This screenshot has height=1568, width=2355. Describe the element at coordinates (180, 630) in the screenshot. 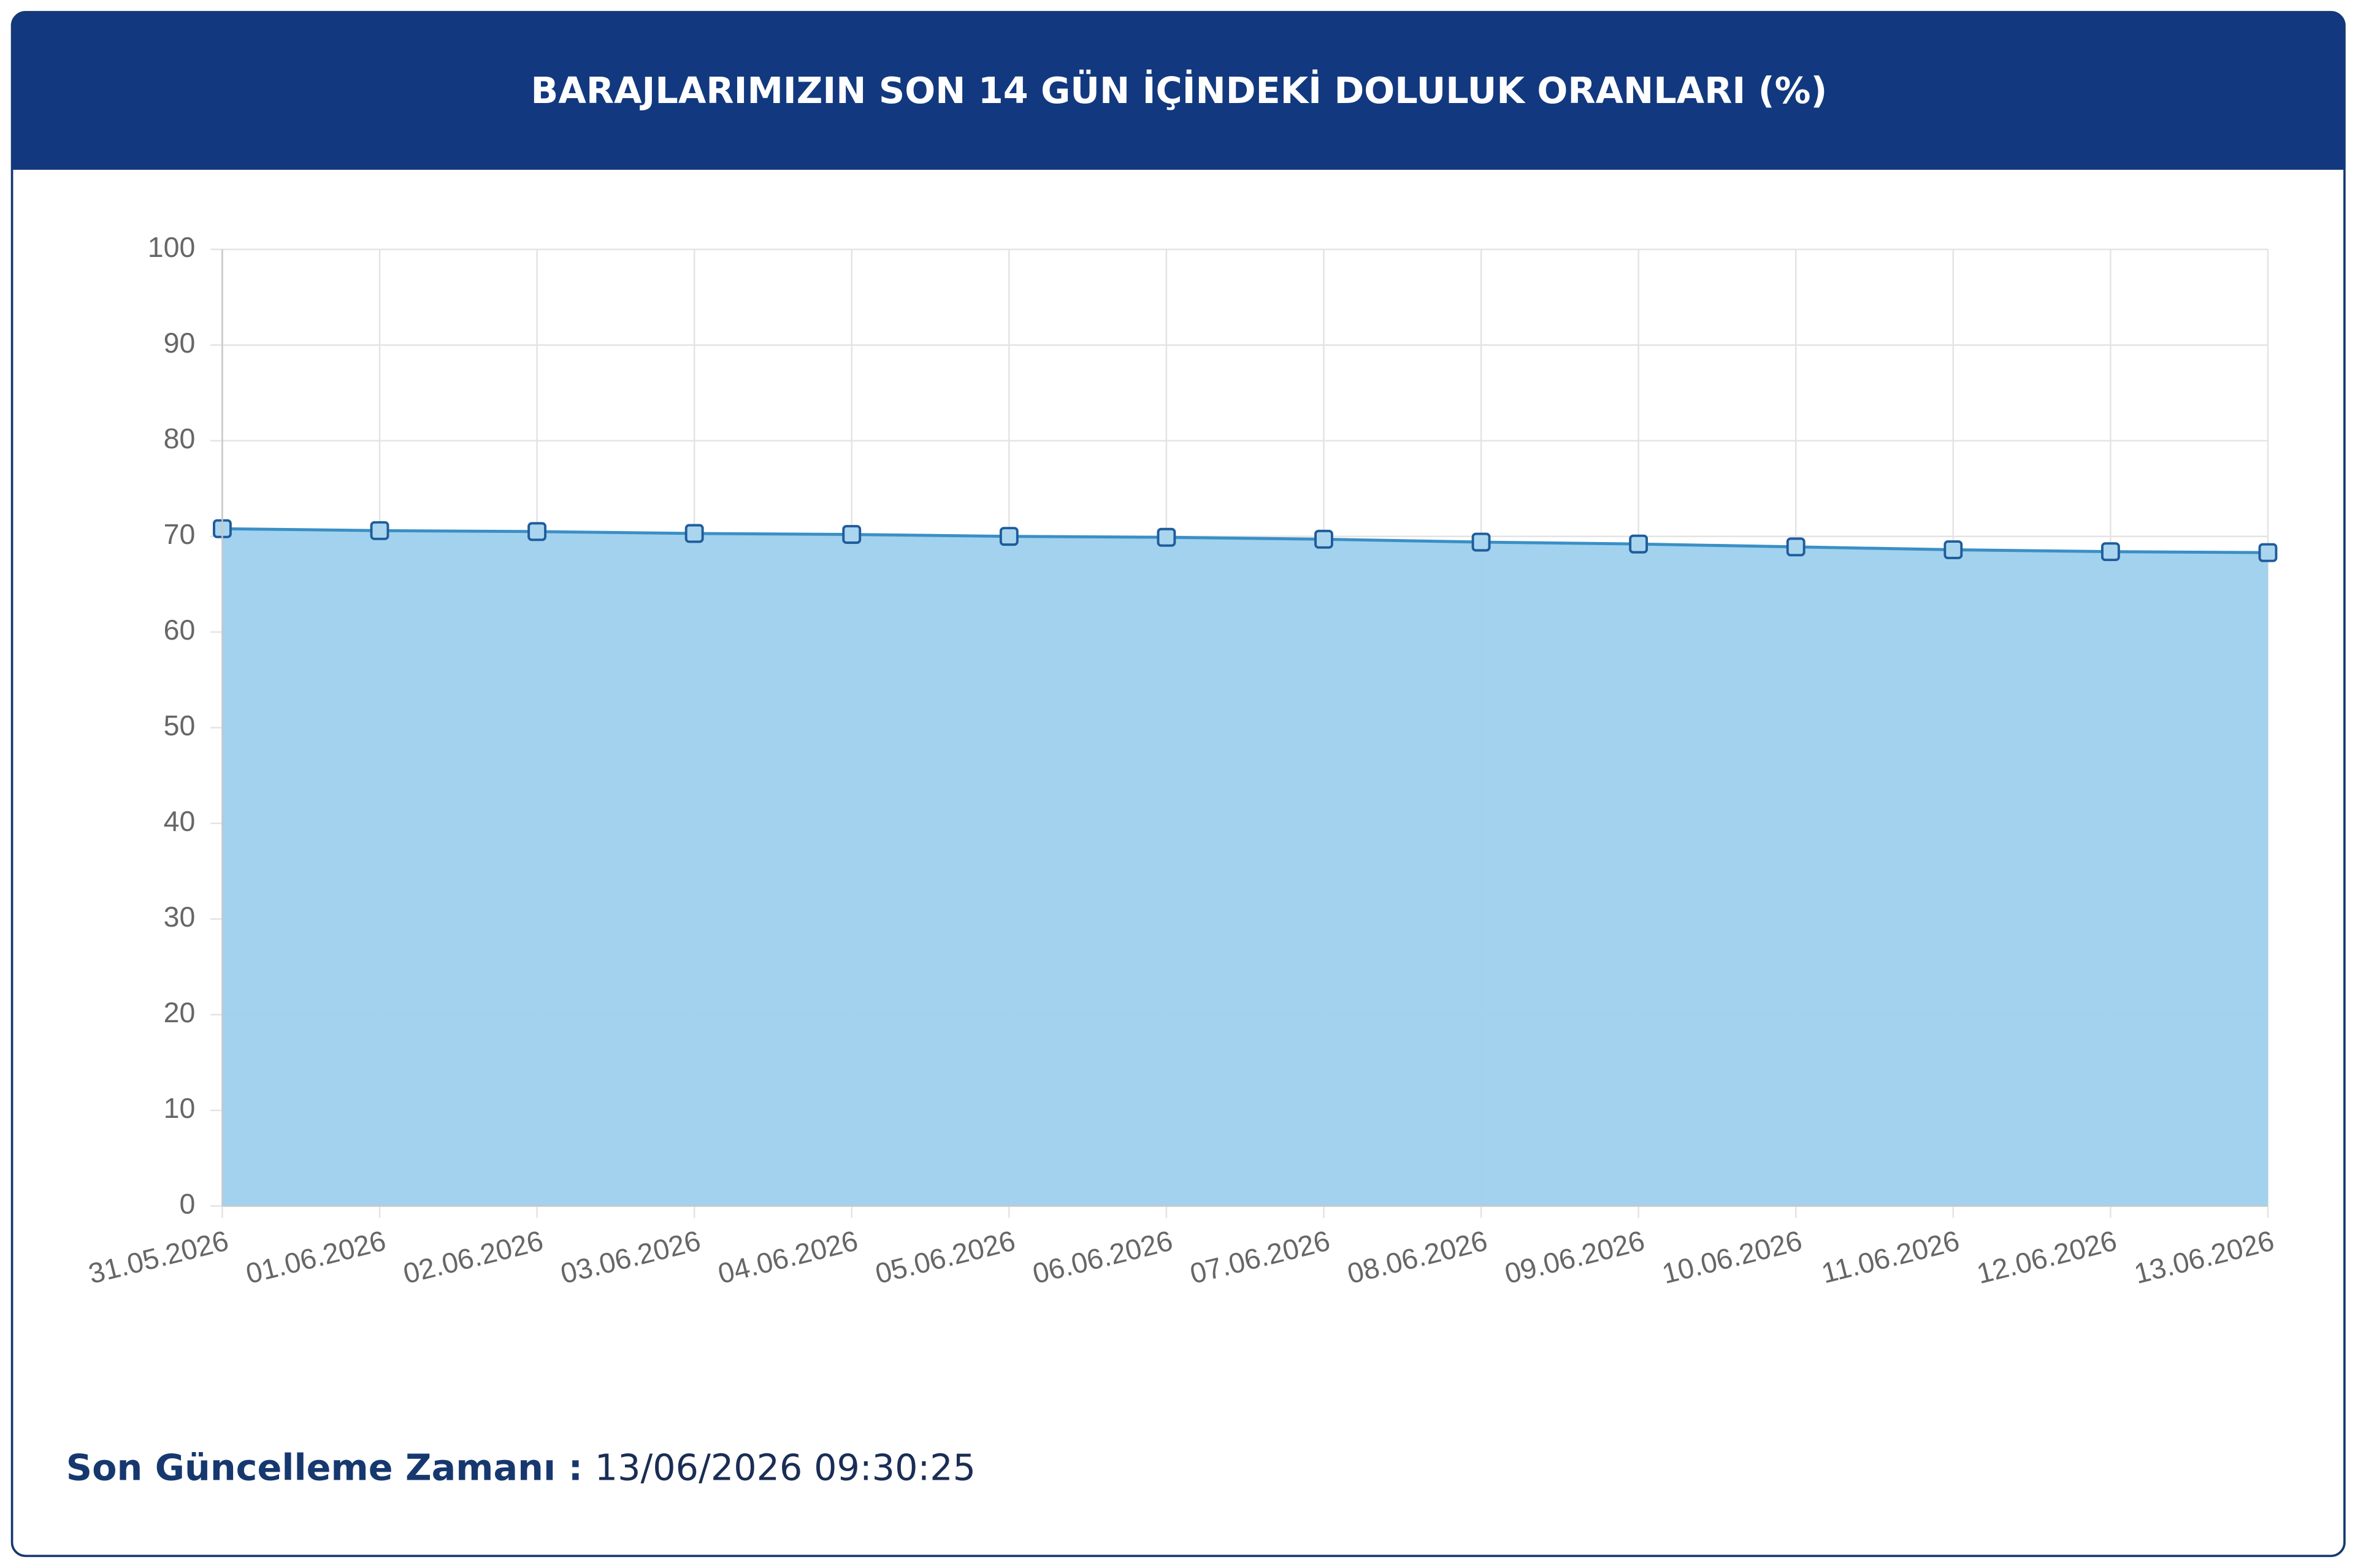

I see `y-tick-label: 60` at that location.